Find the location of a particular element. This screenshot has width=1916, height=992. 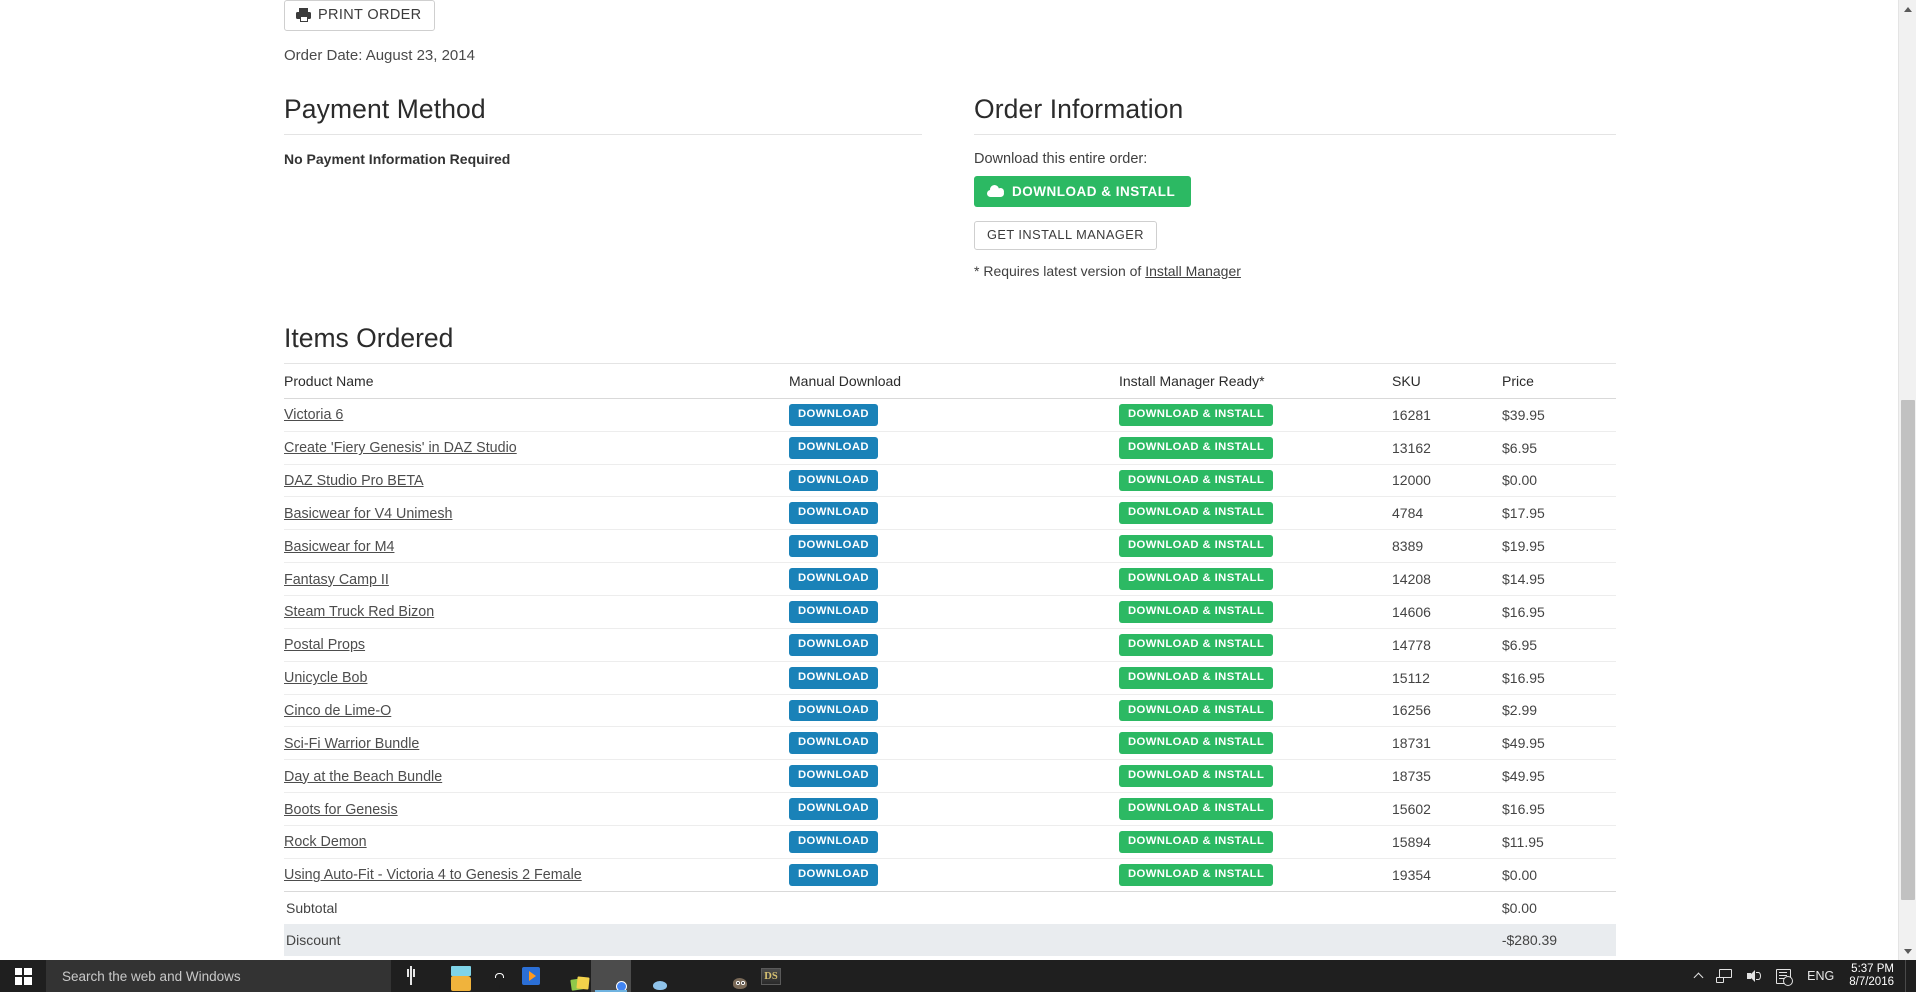

action-center-icon is located at coordinates (1785, 977).